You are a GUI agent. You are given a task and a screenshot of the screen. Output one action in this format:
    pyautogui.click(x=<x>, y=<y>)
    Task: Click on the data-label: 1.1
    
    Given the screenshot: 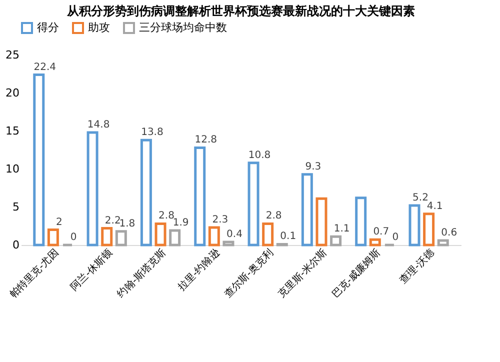 What is the action you would take?
    pyautogui.click(x=342, y=229)
    